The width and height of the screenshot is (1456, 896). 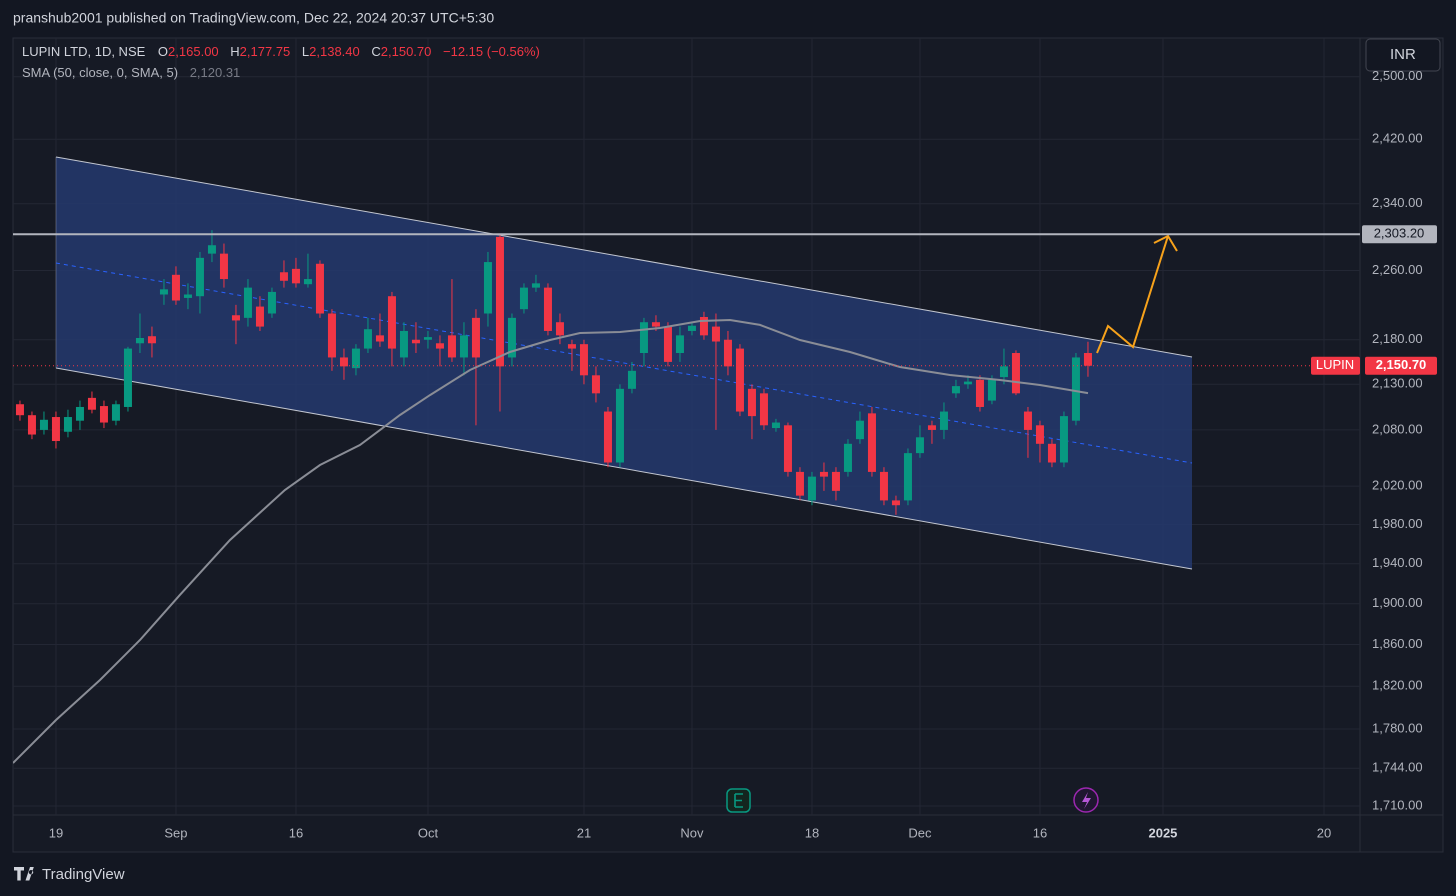 What do you see at coordinates (584, 832) in the screenshot?
I see `x-tick-label: 21` at bounding box center [584, 832].